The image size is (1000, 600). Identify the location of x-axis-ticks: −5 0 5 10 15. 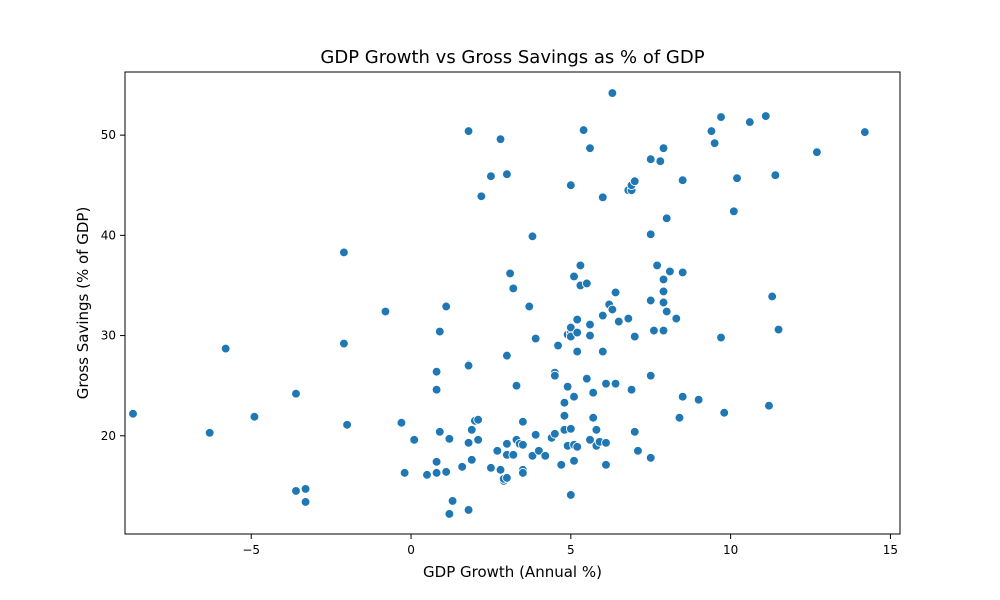
(570, 545).